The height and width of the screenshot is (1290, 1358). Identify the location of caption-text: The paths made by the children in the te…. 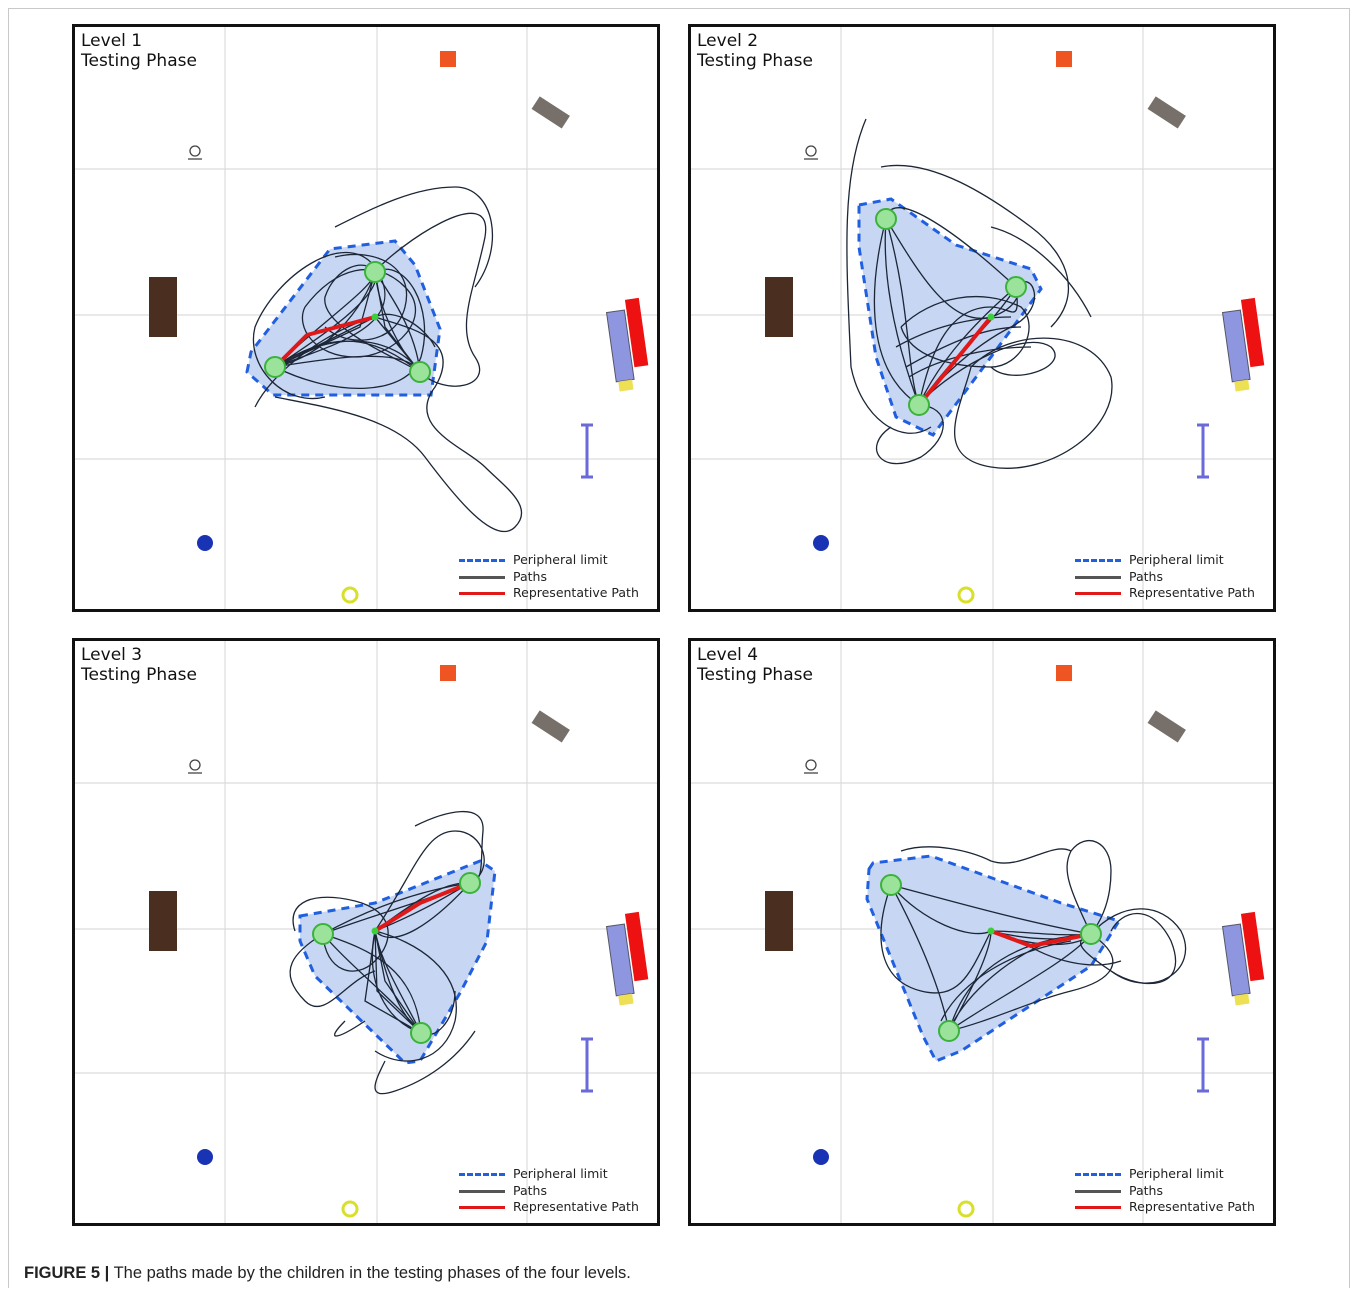
(370, 1273).